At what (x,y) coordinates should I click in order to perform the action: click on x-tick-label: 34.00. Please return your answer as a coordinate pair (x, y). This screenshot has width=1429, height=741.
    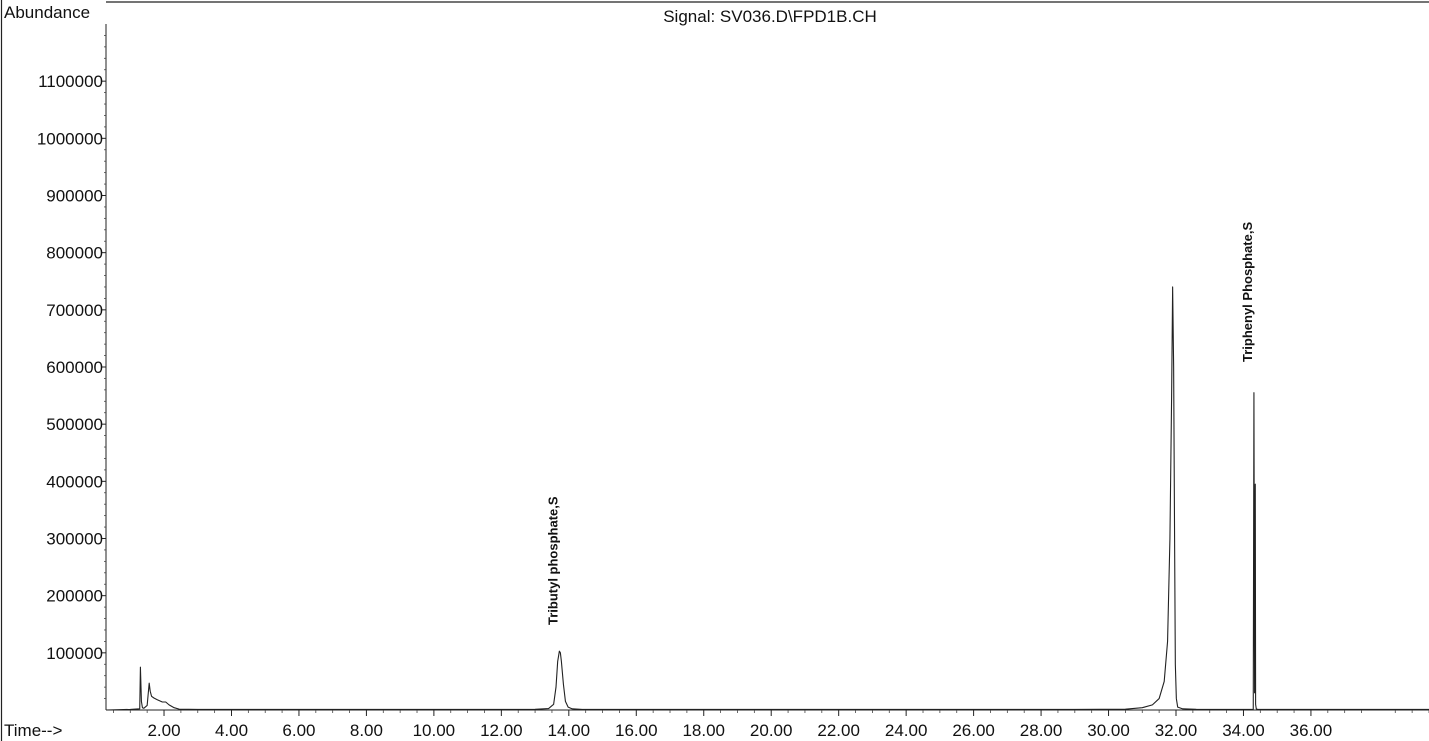
    Looking at the image, I should click on (1243, 730).